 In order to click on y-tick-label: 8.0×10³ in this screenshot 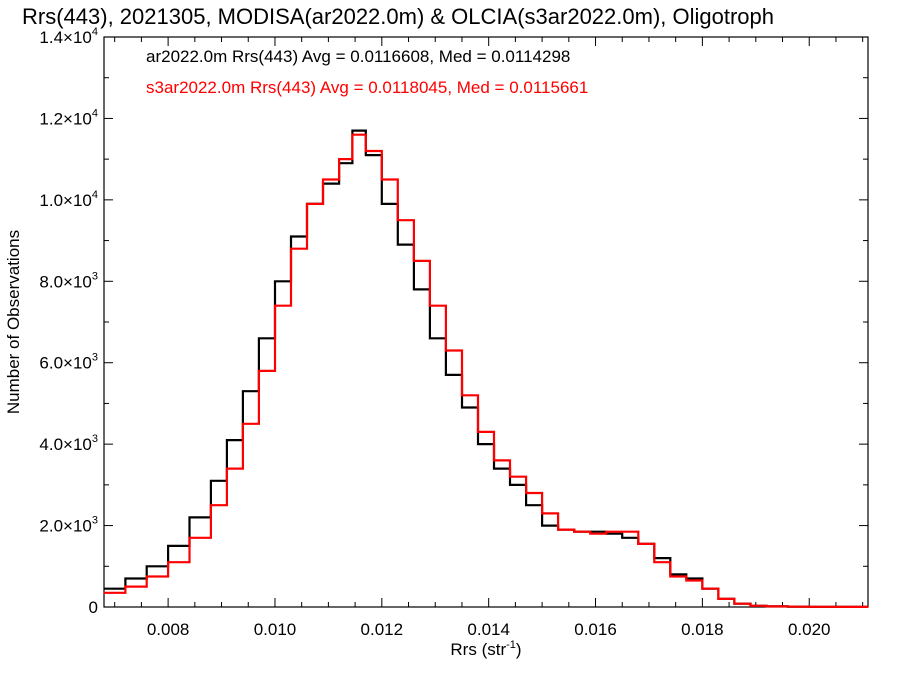, I will do `click(68, 280)`.